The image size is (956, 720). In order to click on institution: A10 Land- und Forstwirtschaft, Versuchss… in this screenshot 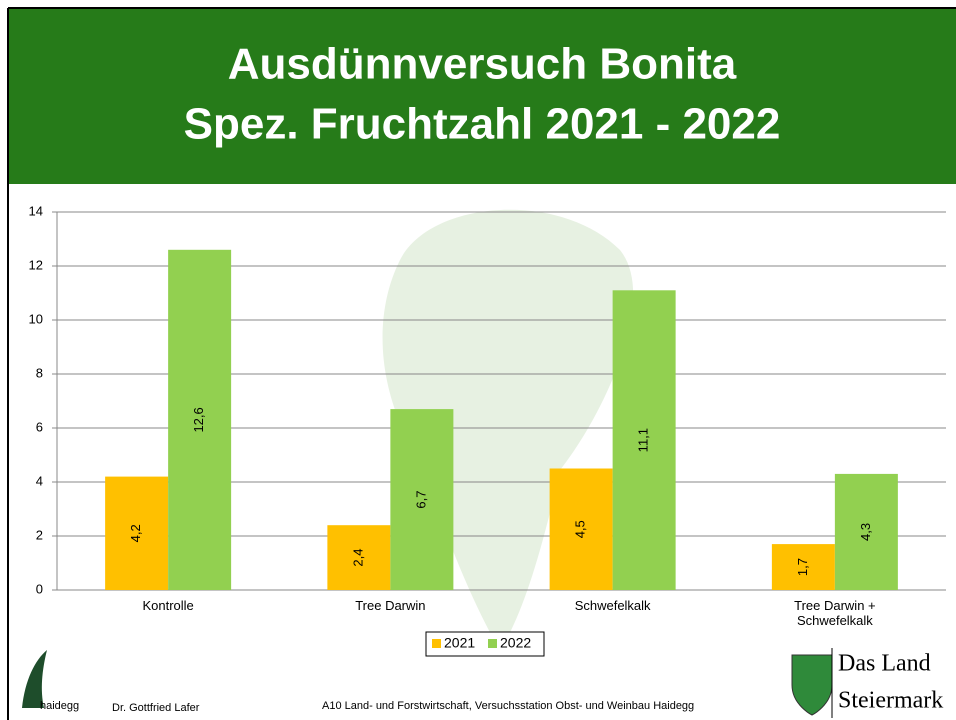, I will do `click(508, 706)`.